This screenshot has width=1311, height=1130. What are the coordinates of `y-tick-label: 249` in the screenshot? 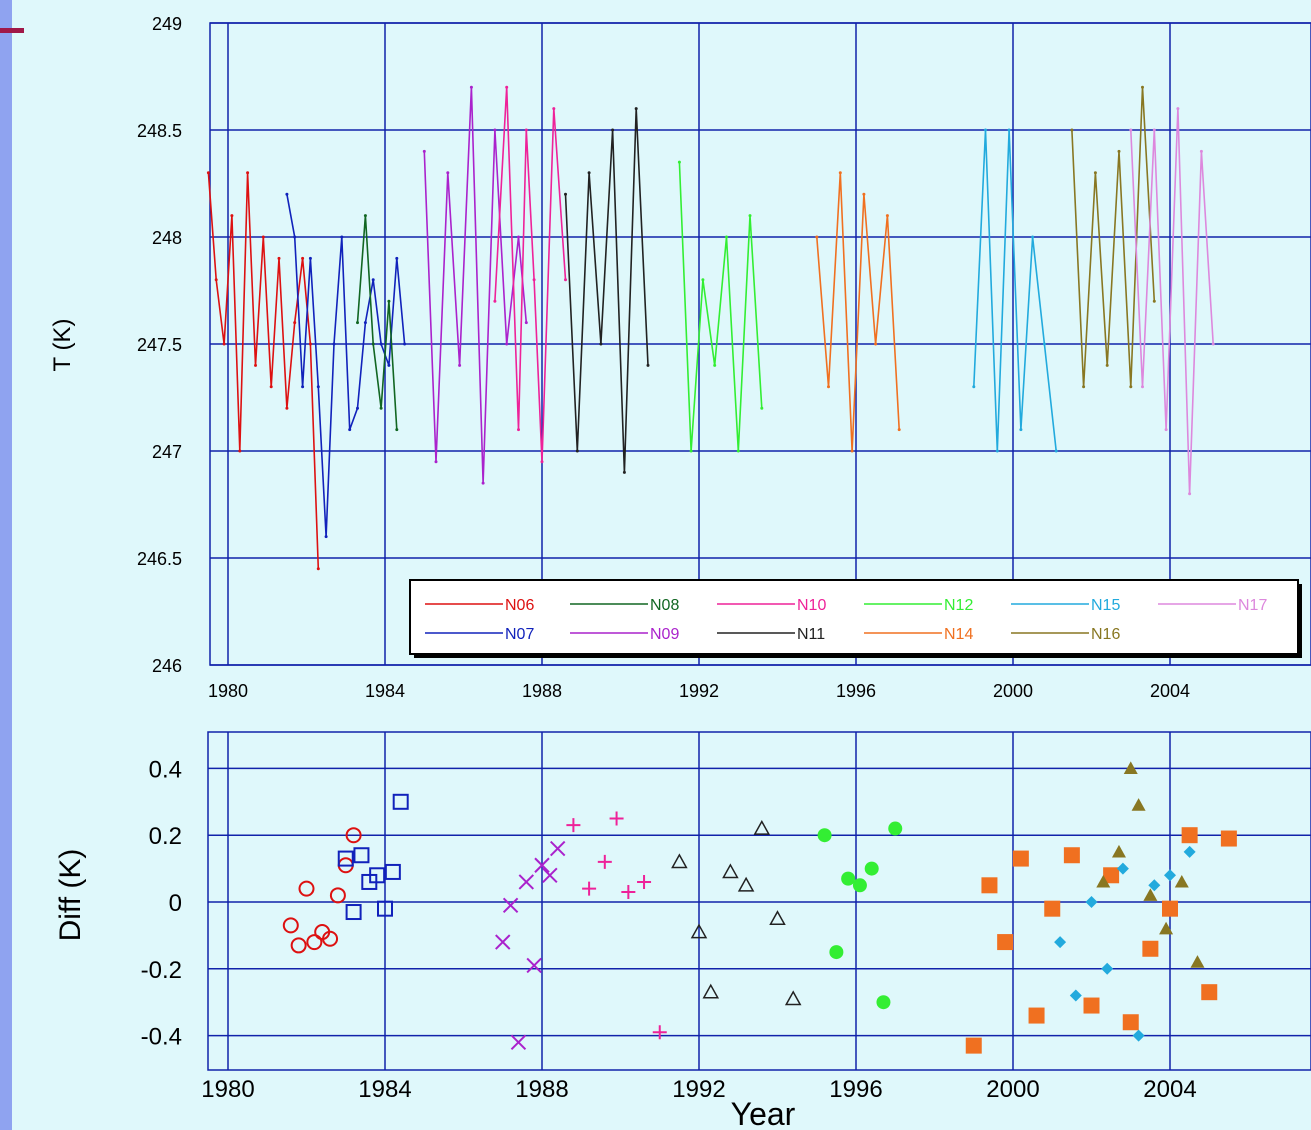 It's located at (167, 24).